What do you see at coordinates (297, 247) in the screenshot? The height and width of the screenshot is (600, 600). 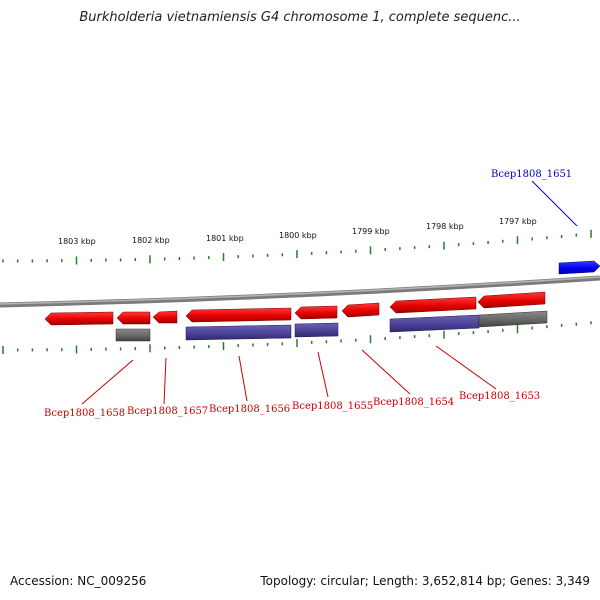 I see `ruler-ticks-upper` at bounding box center [297, 247].